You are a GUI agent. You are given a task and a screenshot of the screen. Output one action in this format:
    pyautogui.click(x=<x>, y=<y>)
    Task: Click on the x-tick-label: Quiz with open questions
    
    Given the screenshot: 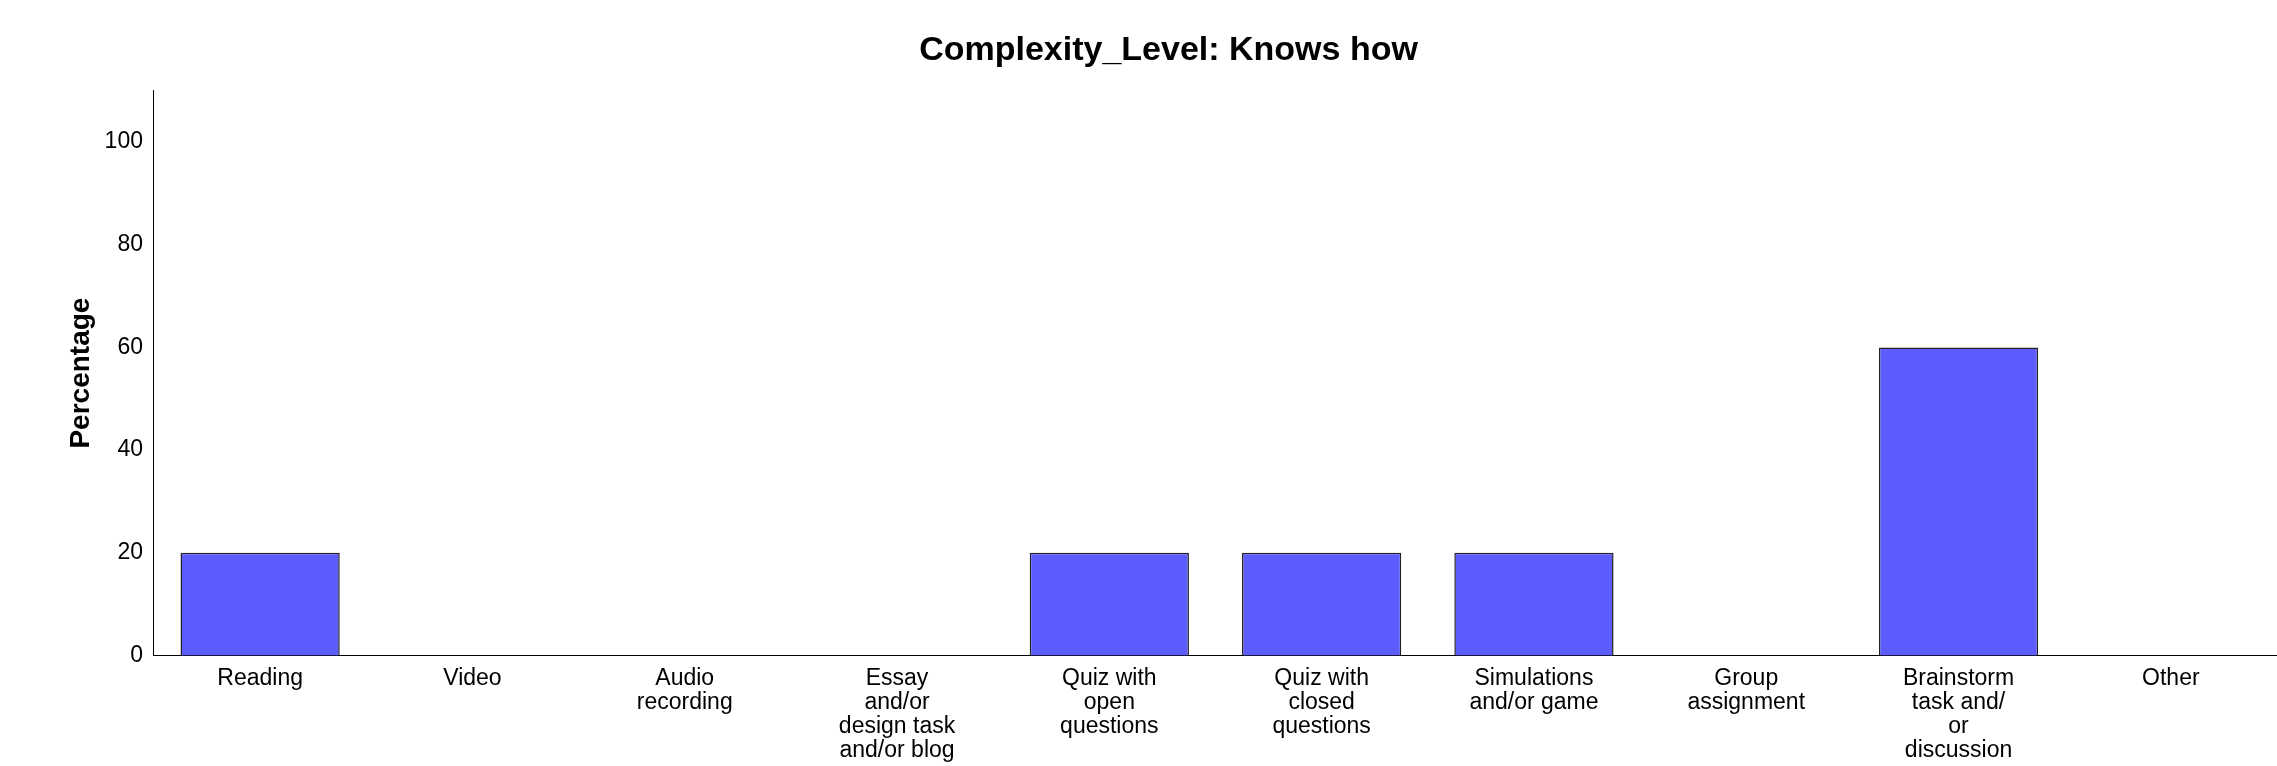 What is the action you would take?
    pyautogui.click(x=1109, y=701)
    